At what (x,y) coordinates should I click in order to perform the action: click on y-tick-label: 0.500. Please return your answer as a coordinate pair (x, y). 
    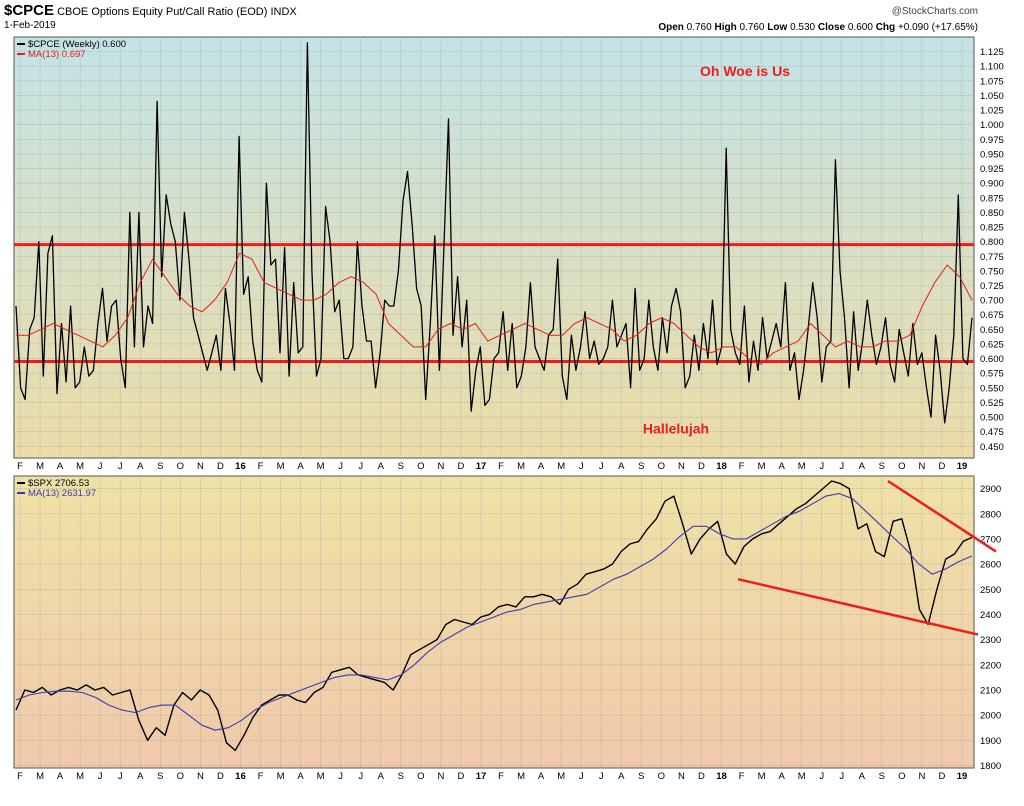
    Looking at the image, I should click on (992, 418).